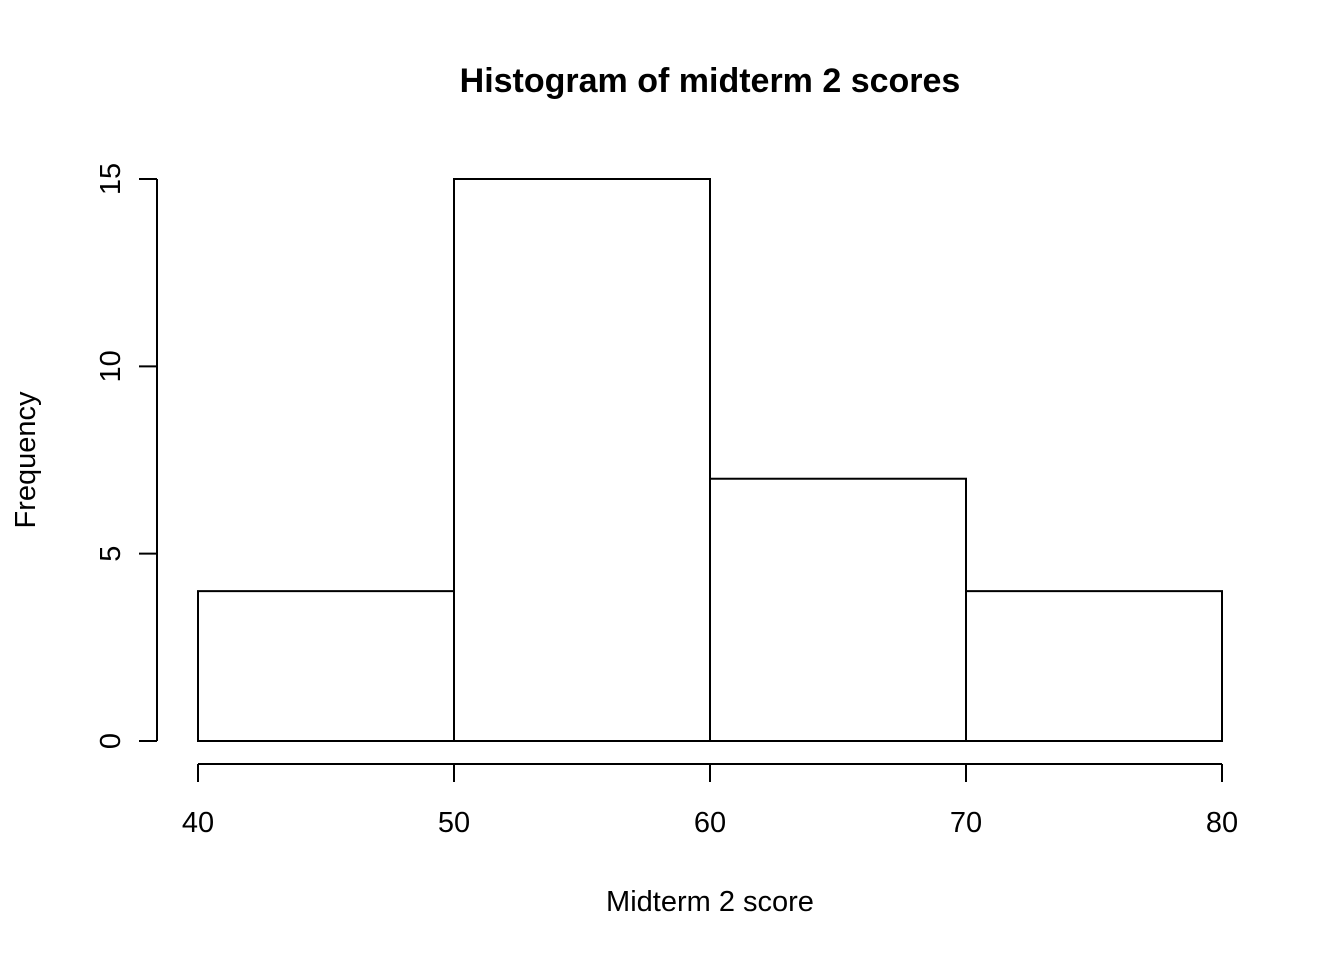 The width and height of the screenshot is (1344, 960). I want to click on y-tick-label: 15, so click(111, 179).